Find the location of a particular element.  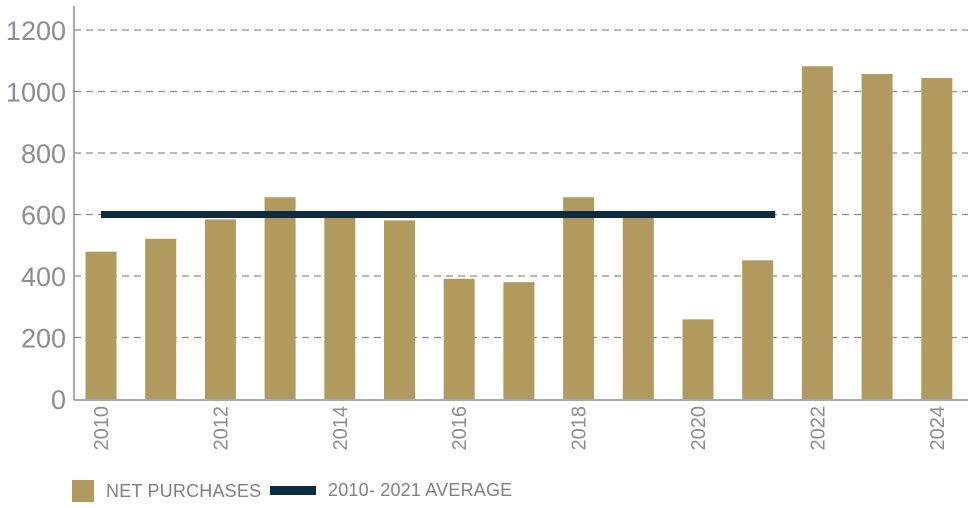

bar-2018 is located at coordinates (579, 298).